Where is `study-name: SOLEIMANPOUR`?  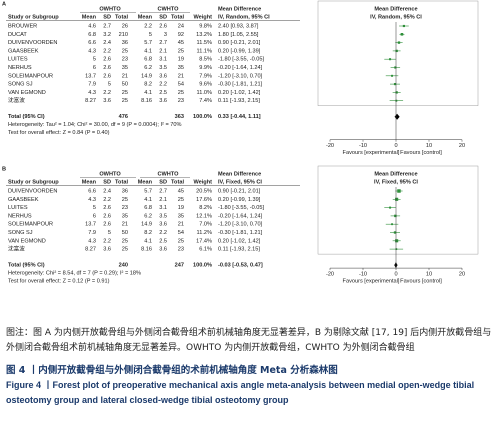 study-name: SOLEIMANPOUR is located at coordinates (30, 225).